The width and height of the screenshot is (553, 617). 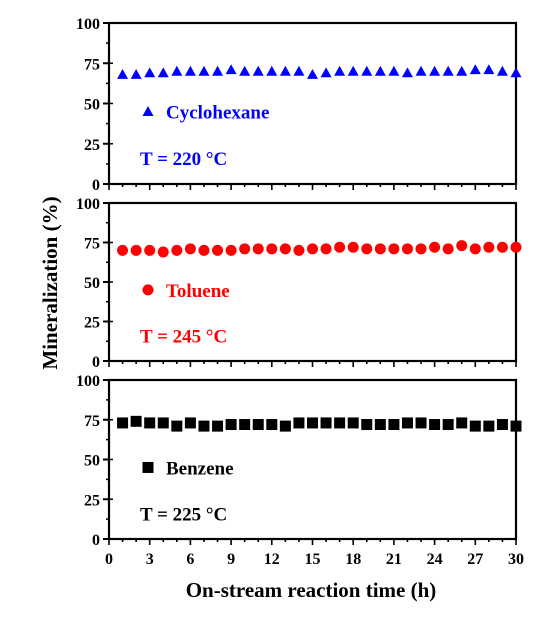 What do you see at coordinates (475, 559) in the screenshot?
I see `x-tick-label: 27` at bounding box center [475, 559].